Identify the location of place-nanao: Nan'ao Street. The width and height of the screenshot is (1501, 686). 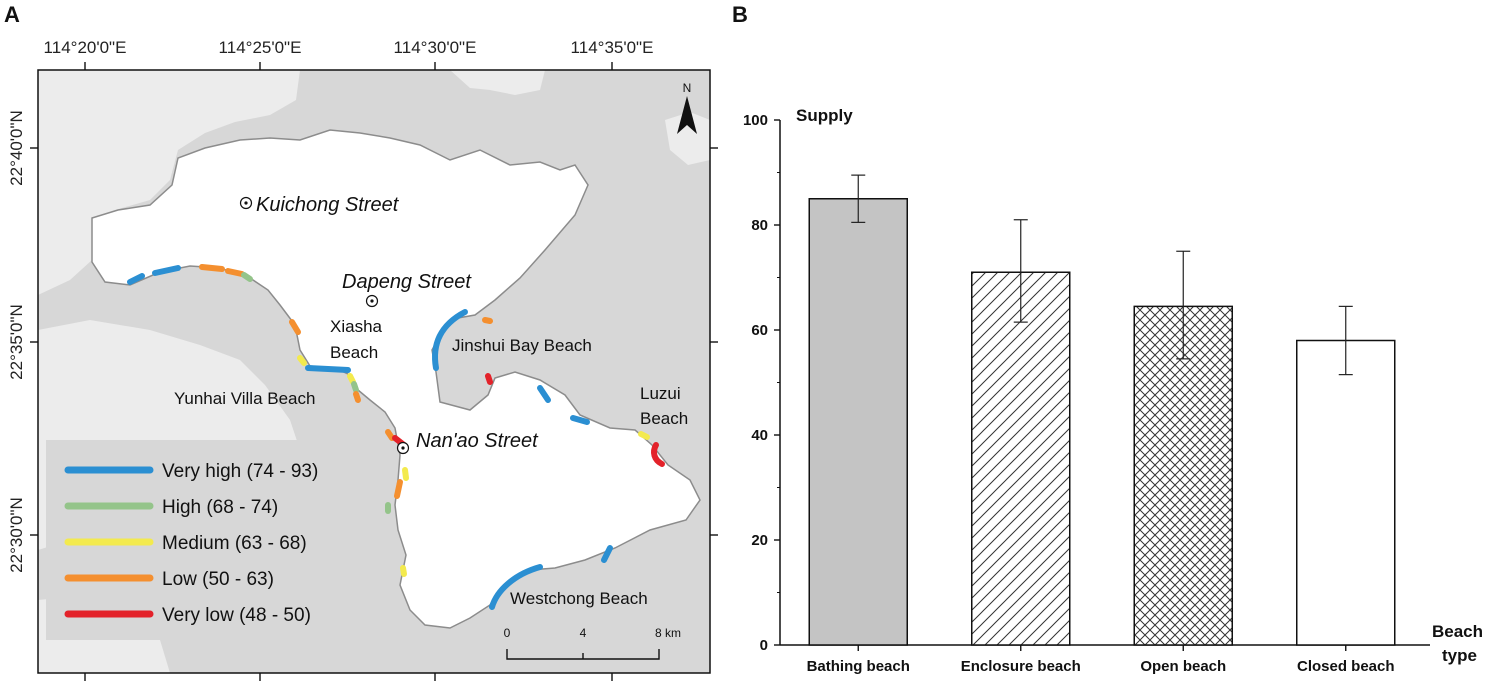
(477, 441).